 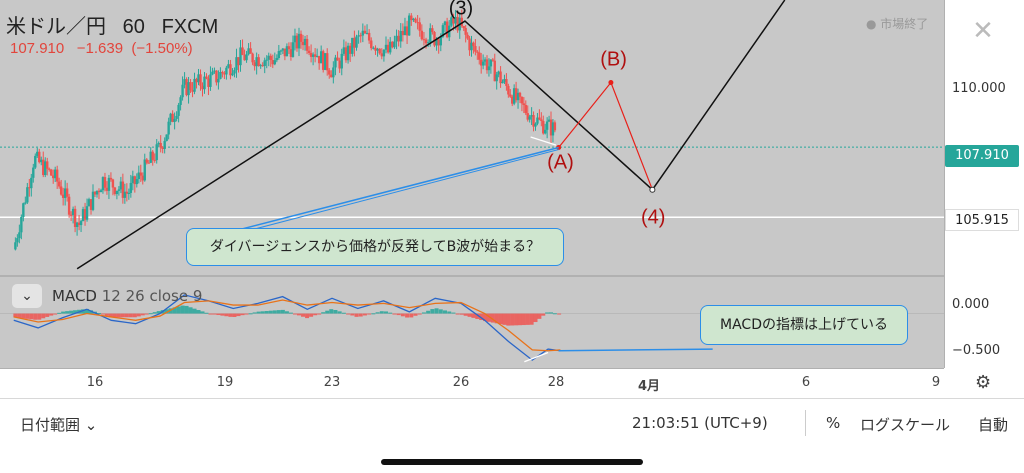 I want to click on horizontal-line-tag: 105.915, so click(x=982, y=220).